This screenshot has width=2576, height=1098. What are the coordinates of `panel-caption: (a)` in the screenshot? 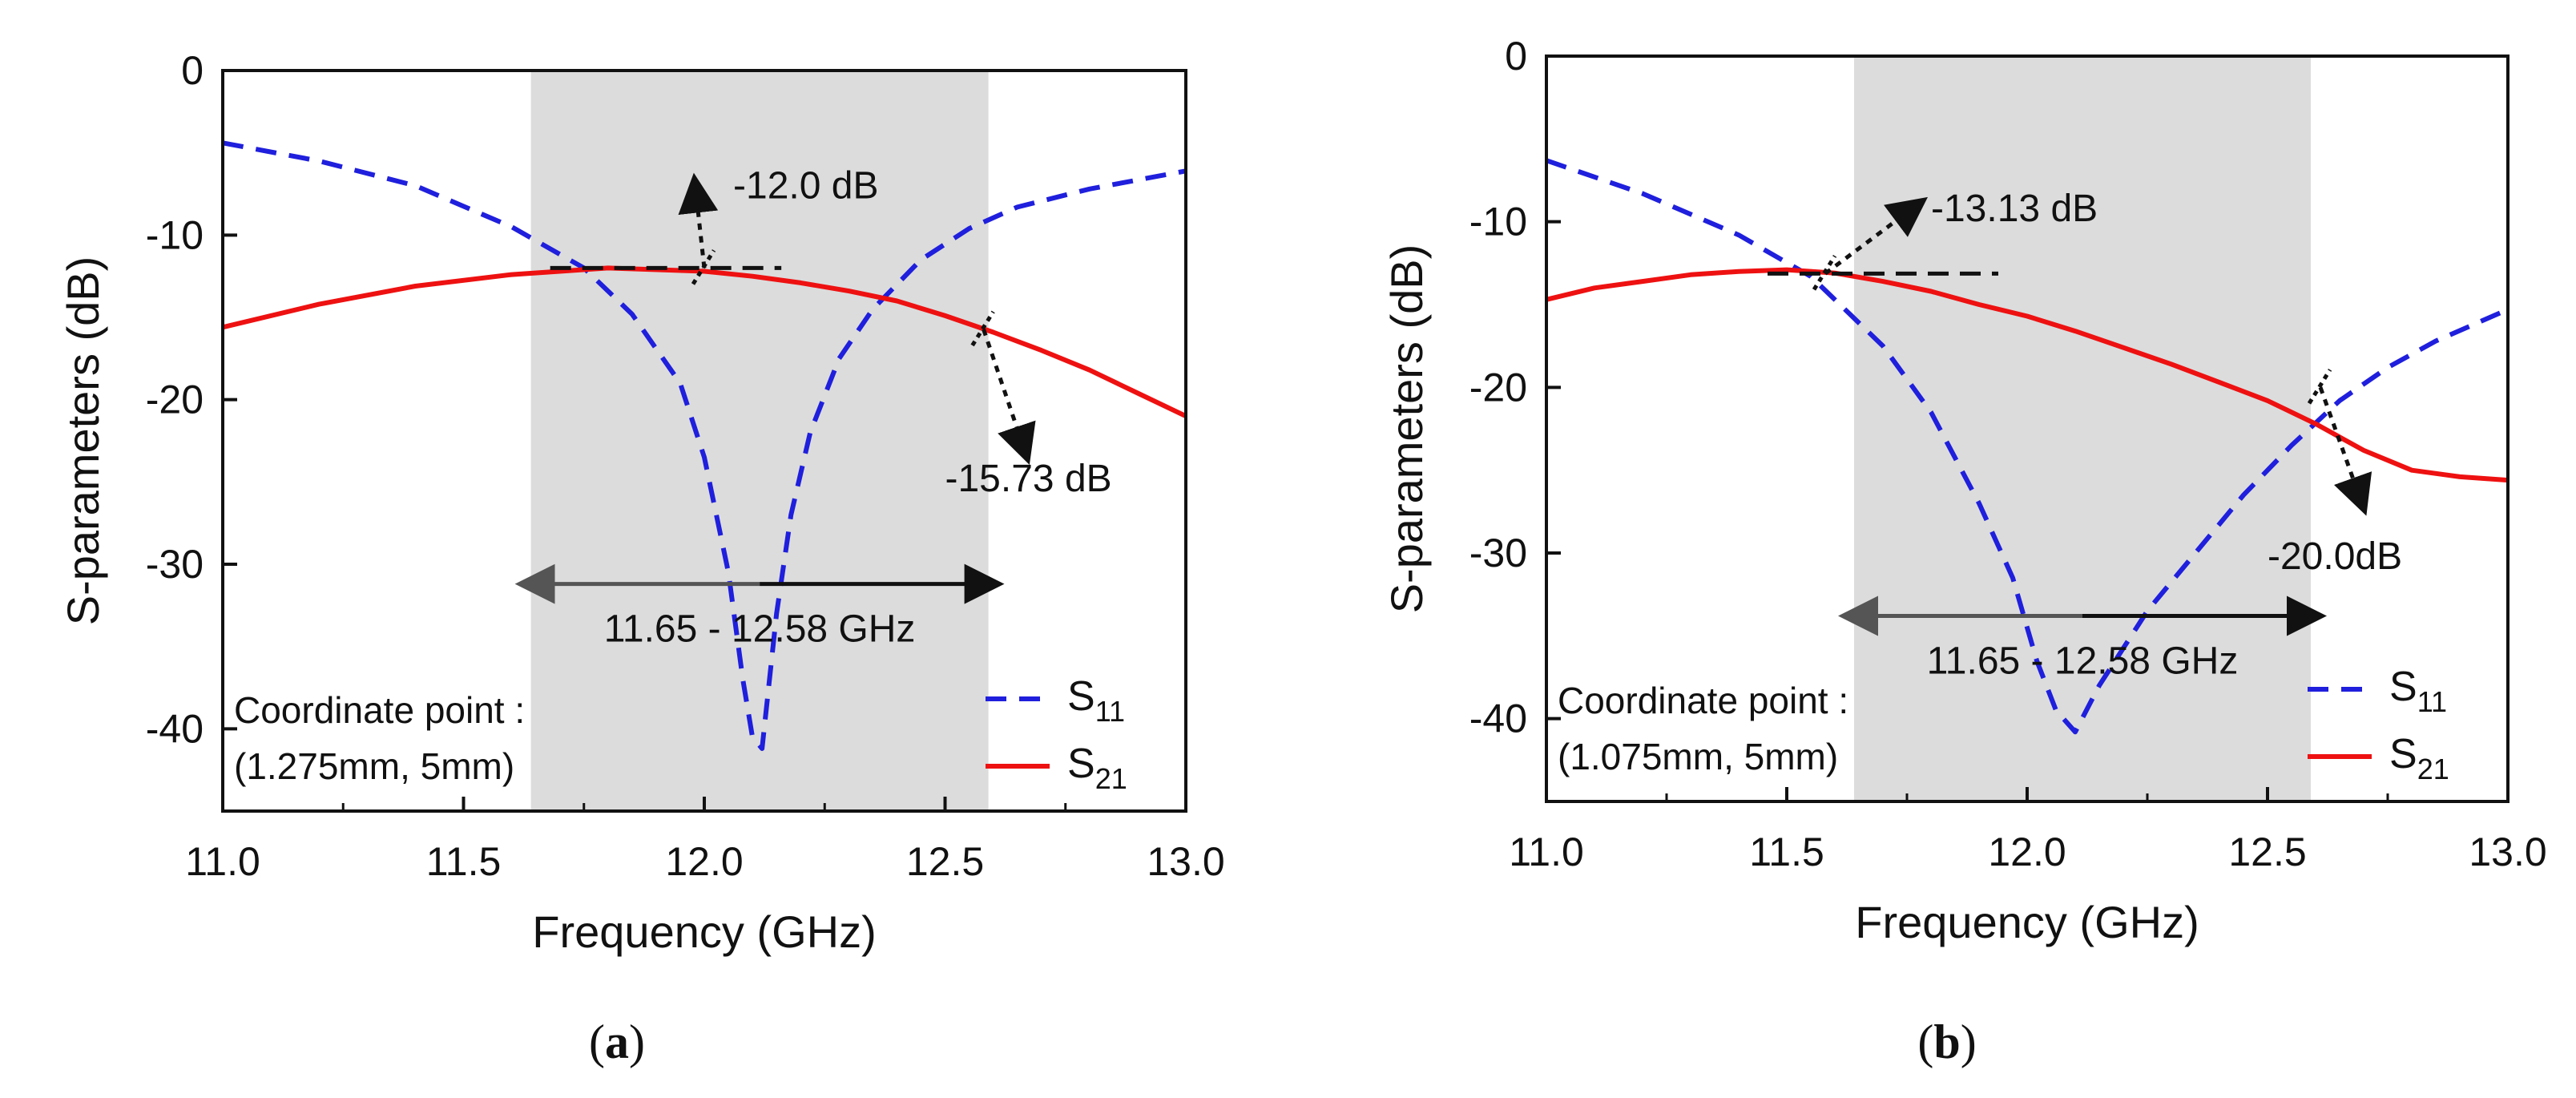 It's located at (617, 1041).